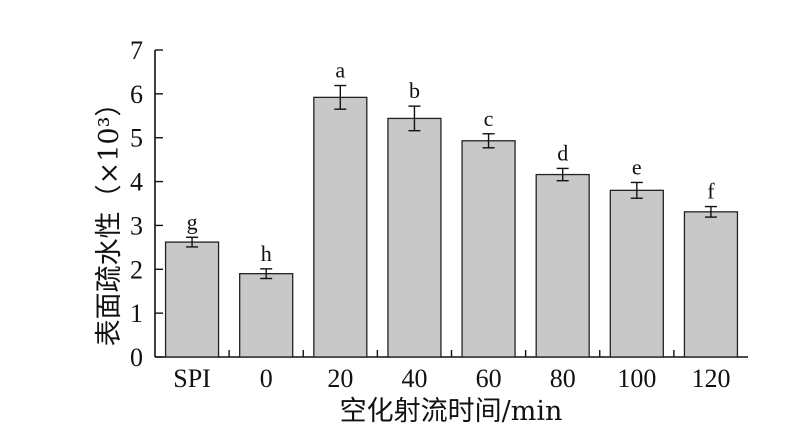 The width and height of the screenshot is (801, 446). I want to click on x-axis-ticks: SPI 0 20 40 60 80 100 120, so click(451, 371).